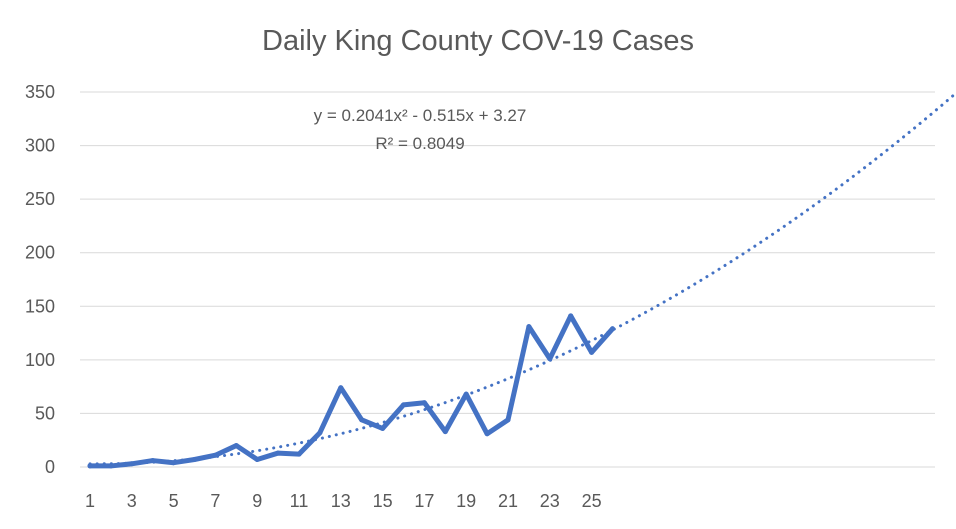  Describe the element at coordinates (40, 146) in the screenshot. I see `y-tick-label: 300` at that location.